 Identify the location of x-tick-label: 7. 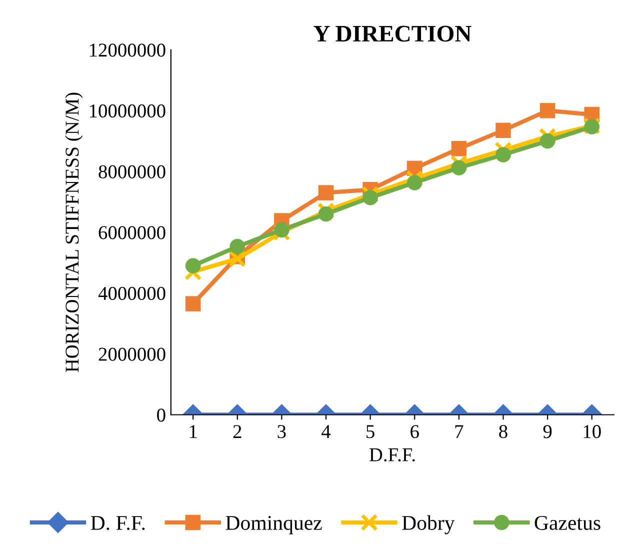
(459, 431).